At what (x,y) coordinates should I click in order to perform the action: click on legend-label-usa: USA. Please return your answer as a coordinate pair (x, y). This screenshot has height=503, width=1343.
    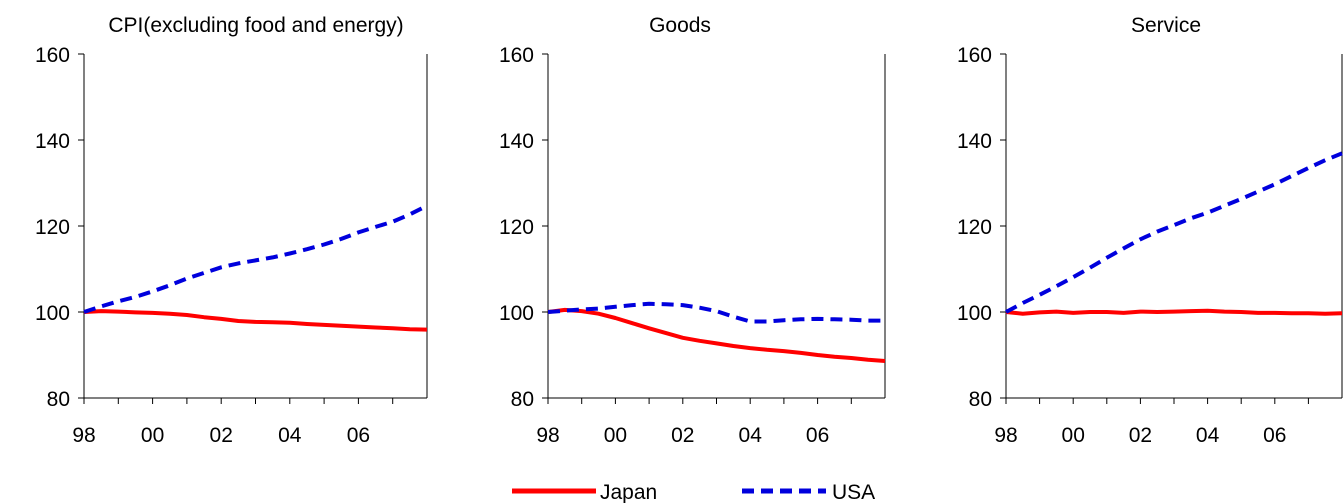
    Looking at the image, I should click on (853, 492).